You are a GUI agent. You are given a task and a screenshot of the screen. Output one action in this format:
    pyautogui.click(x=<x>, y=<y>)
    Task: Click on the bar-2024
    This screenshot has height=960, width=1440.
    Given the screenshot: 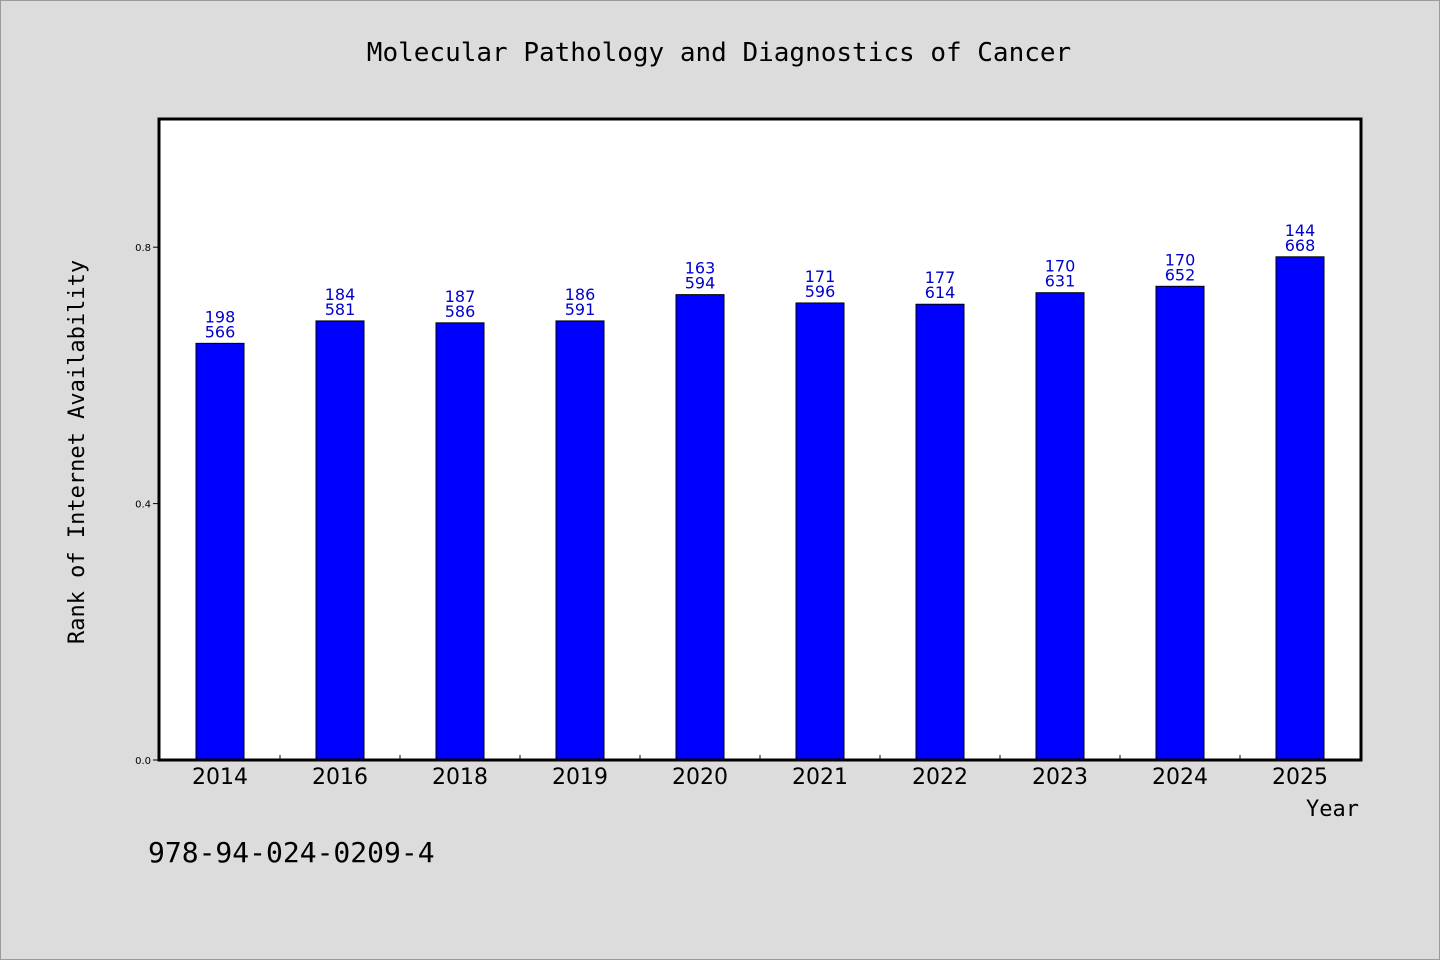 What is the action you would take?
    pyautogui.click(x=1180, y=523)
    